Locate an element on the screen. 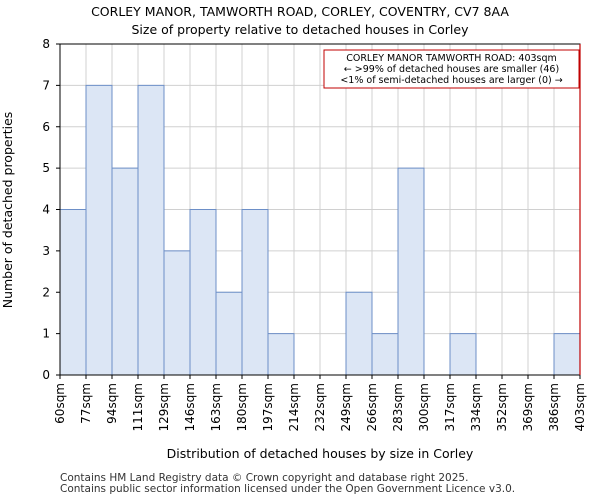  y-tick-label: 5 is located at coordinates (46, 168).